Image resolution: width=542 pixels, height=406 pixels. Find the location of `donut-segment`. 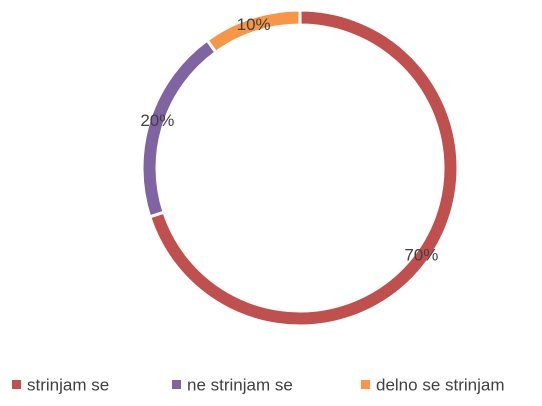

donut-segment is located at coordinates (253, 31).